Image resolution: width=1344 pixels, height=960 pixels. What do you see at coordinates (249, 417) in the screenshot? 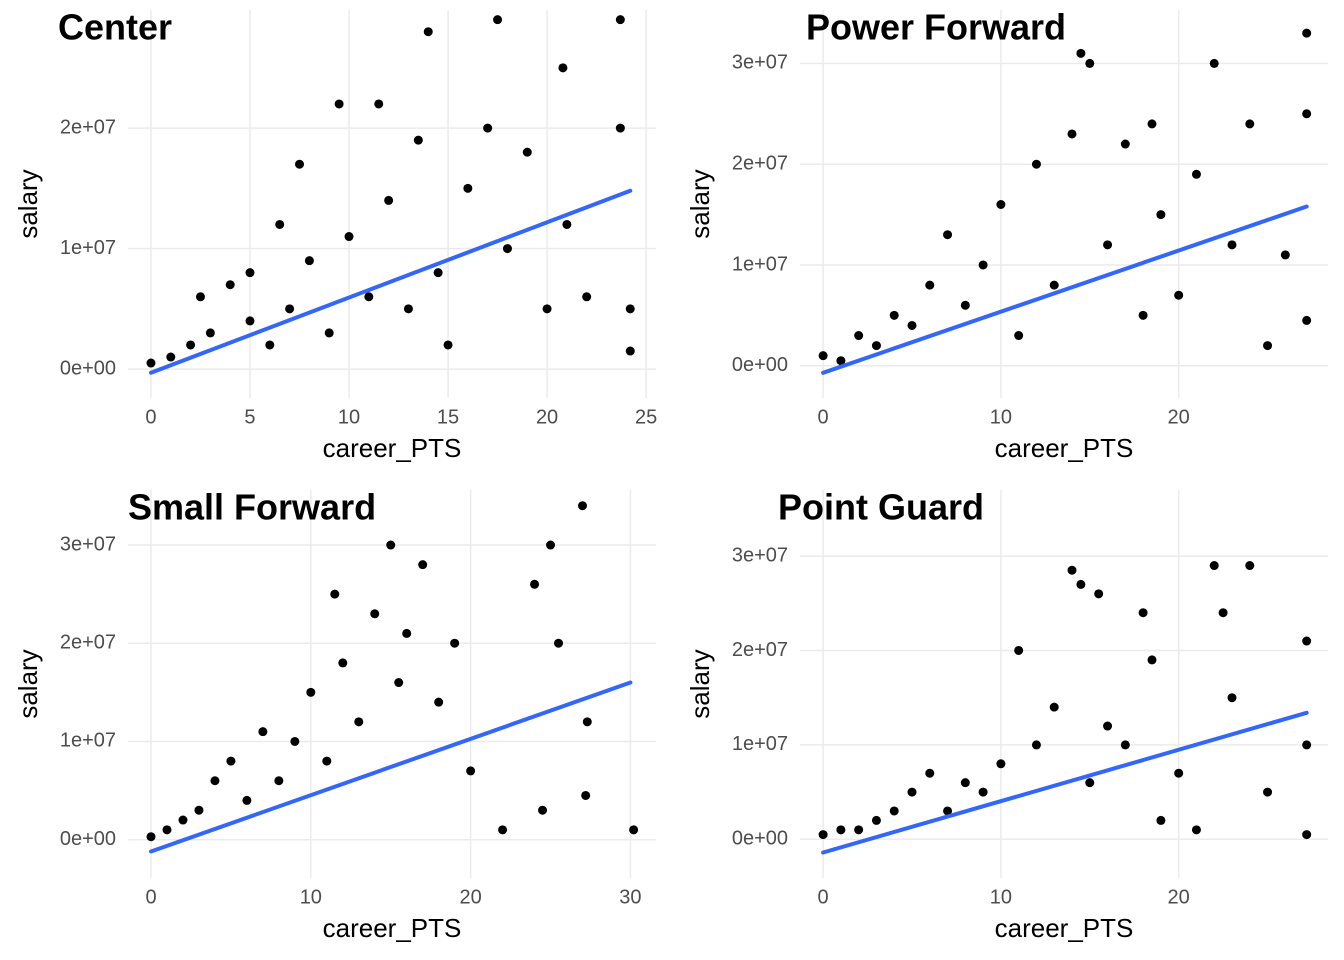
I see `x-tick-label: 5` at bounding box center [249, 417].